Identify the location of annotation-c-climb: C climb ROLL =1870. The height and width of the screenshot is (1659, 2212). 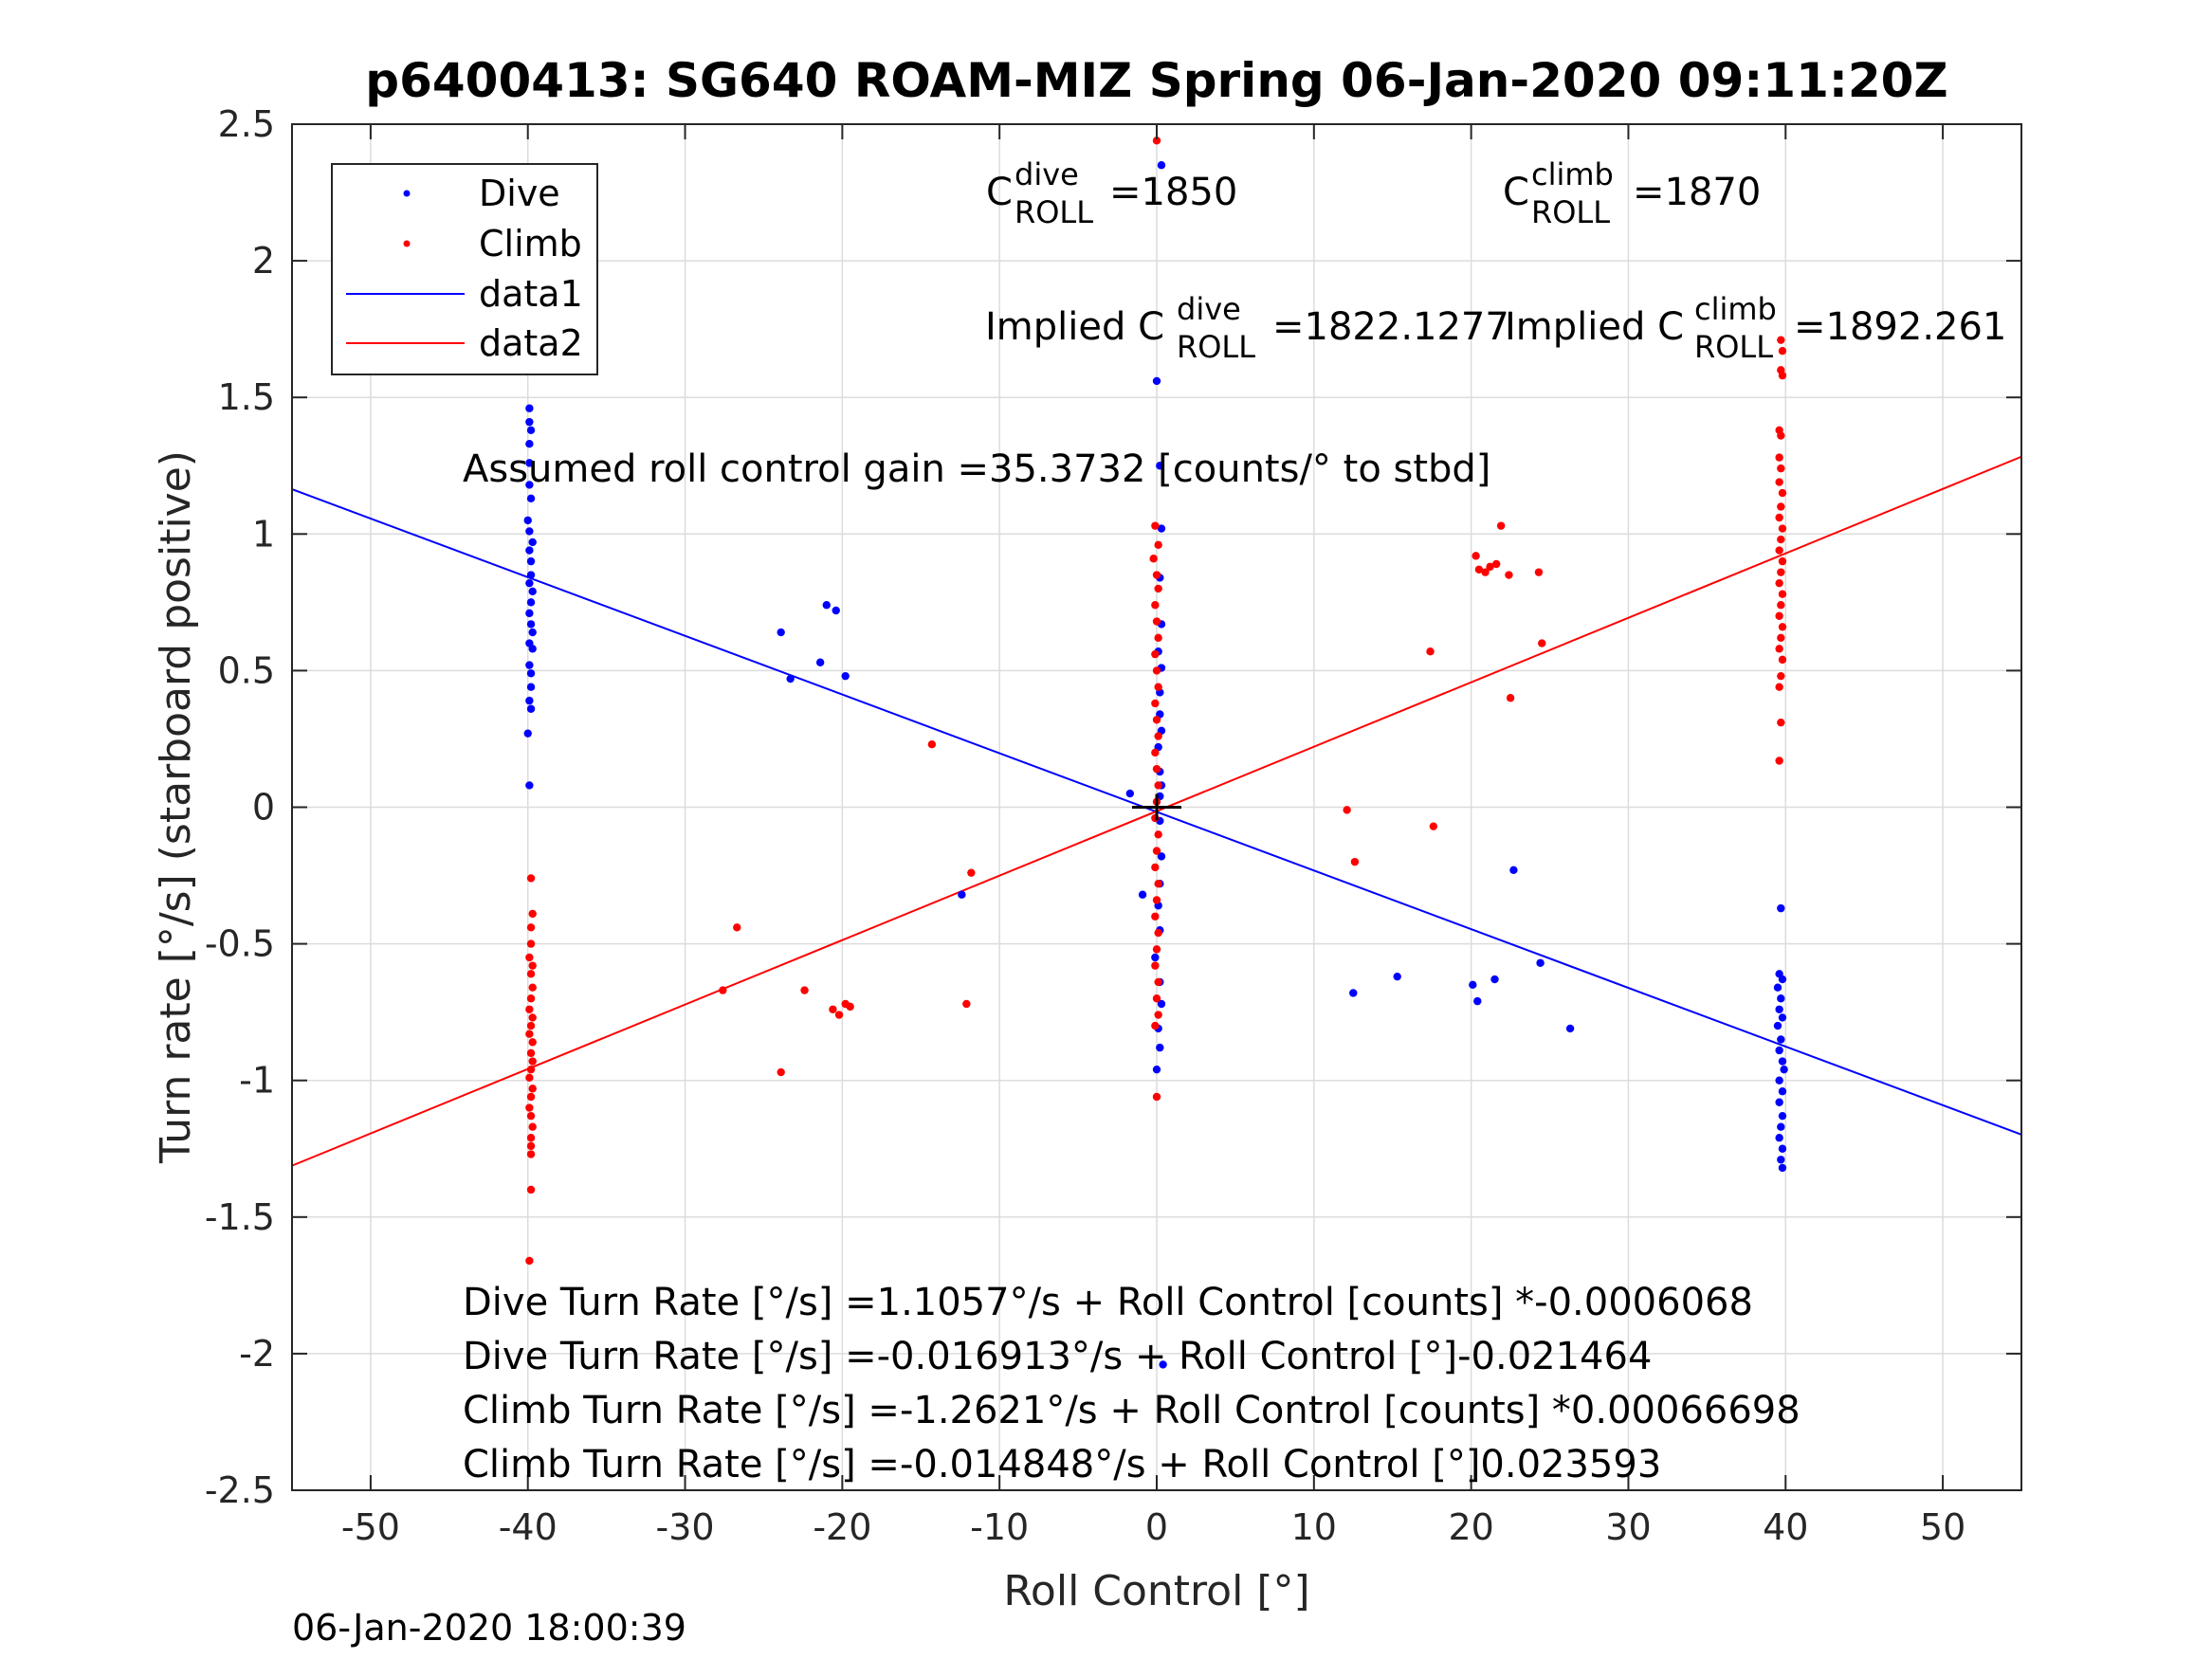
(1632, 193).